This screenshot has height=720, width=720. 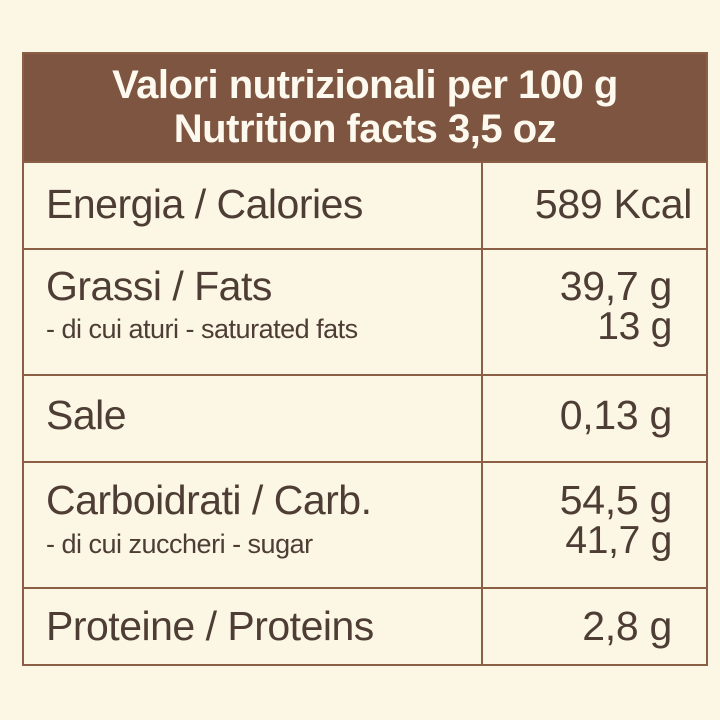 What do you see at coordinates (159, 286) in the screenshot?
I see `fats-label: Grassi / Fats` at bounding box center [159, 286].